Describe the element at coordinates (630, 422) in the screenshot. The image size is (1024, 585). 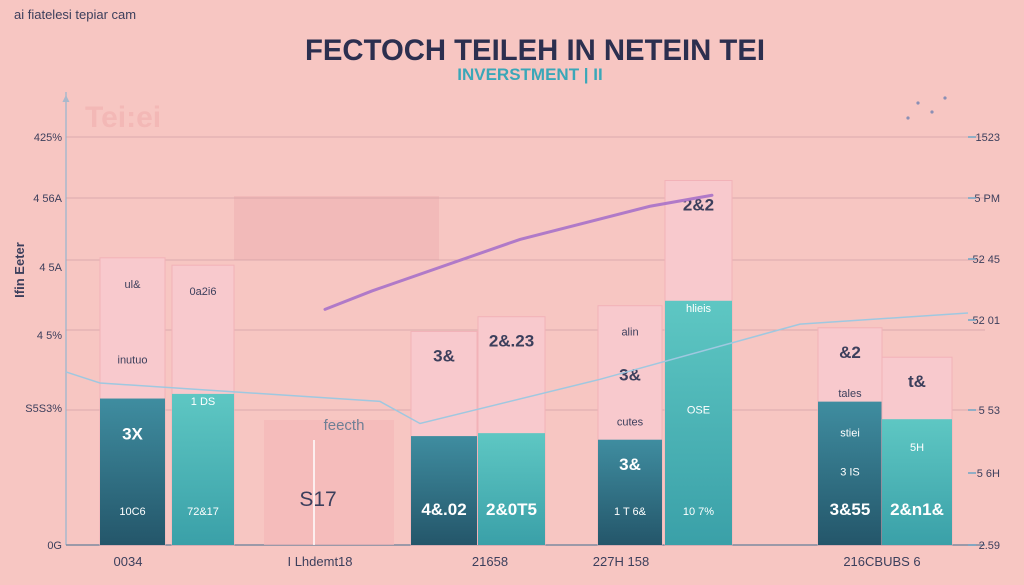
I see `bar-label-2-0-2: cutes` at that location.